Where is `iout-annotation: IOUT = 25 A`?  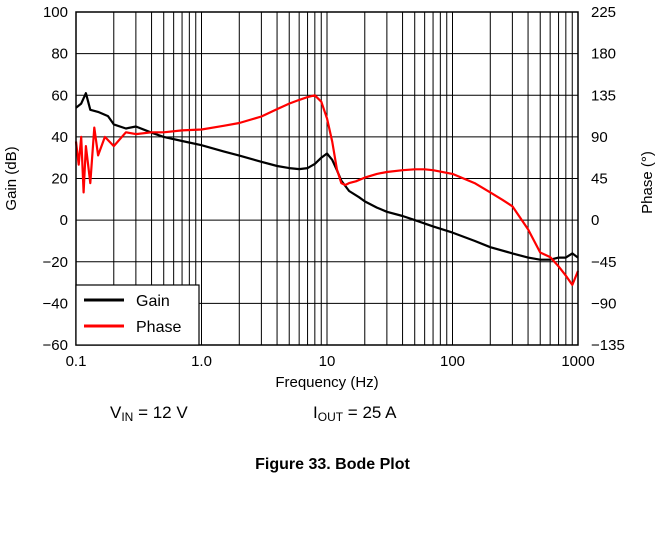
iout-annotation: IOUT = 25 A is located at coordinates (355, 413).